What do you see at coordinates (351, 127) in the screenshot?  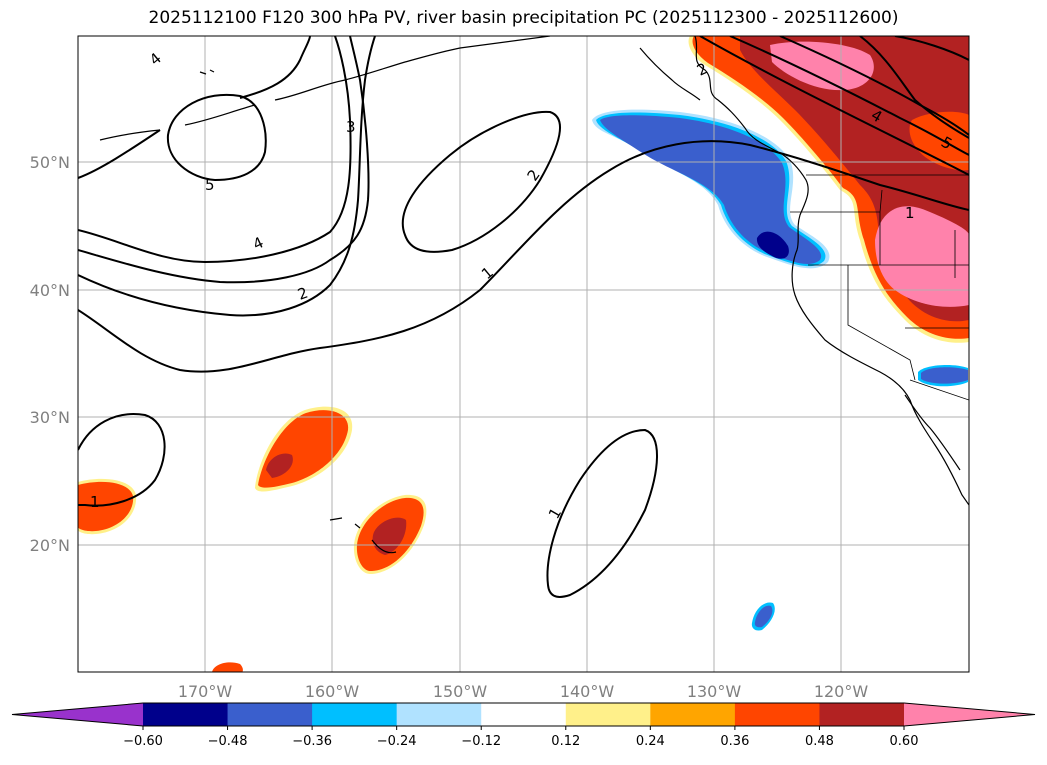 I see `contour-label: 3` at bounding box center [351, 127].